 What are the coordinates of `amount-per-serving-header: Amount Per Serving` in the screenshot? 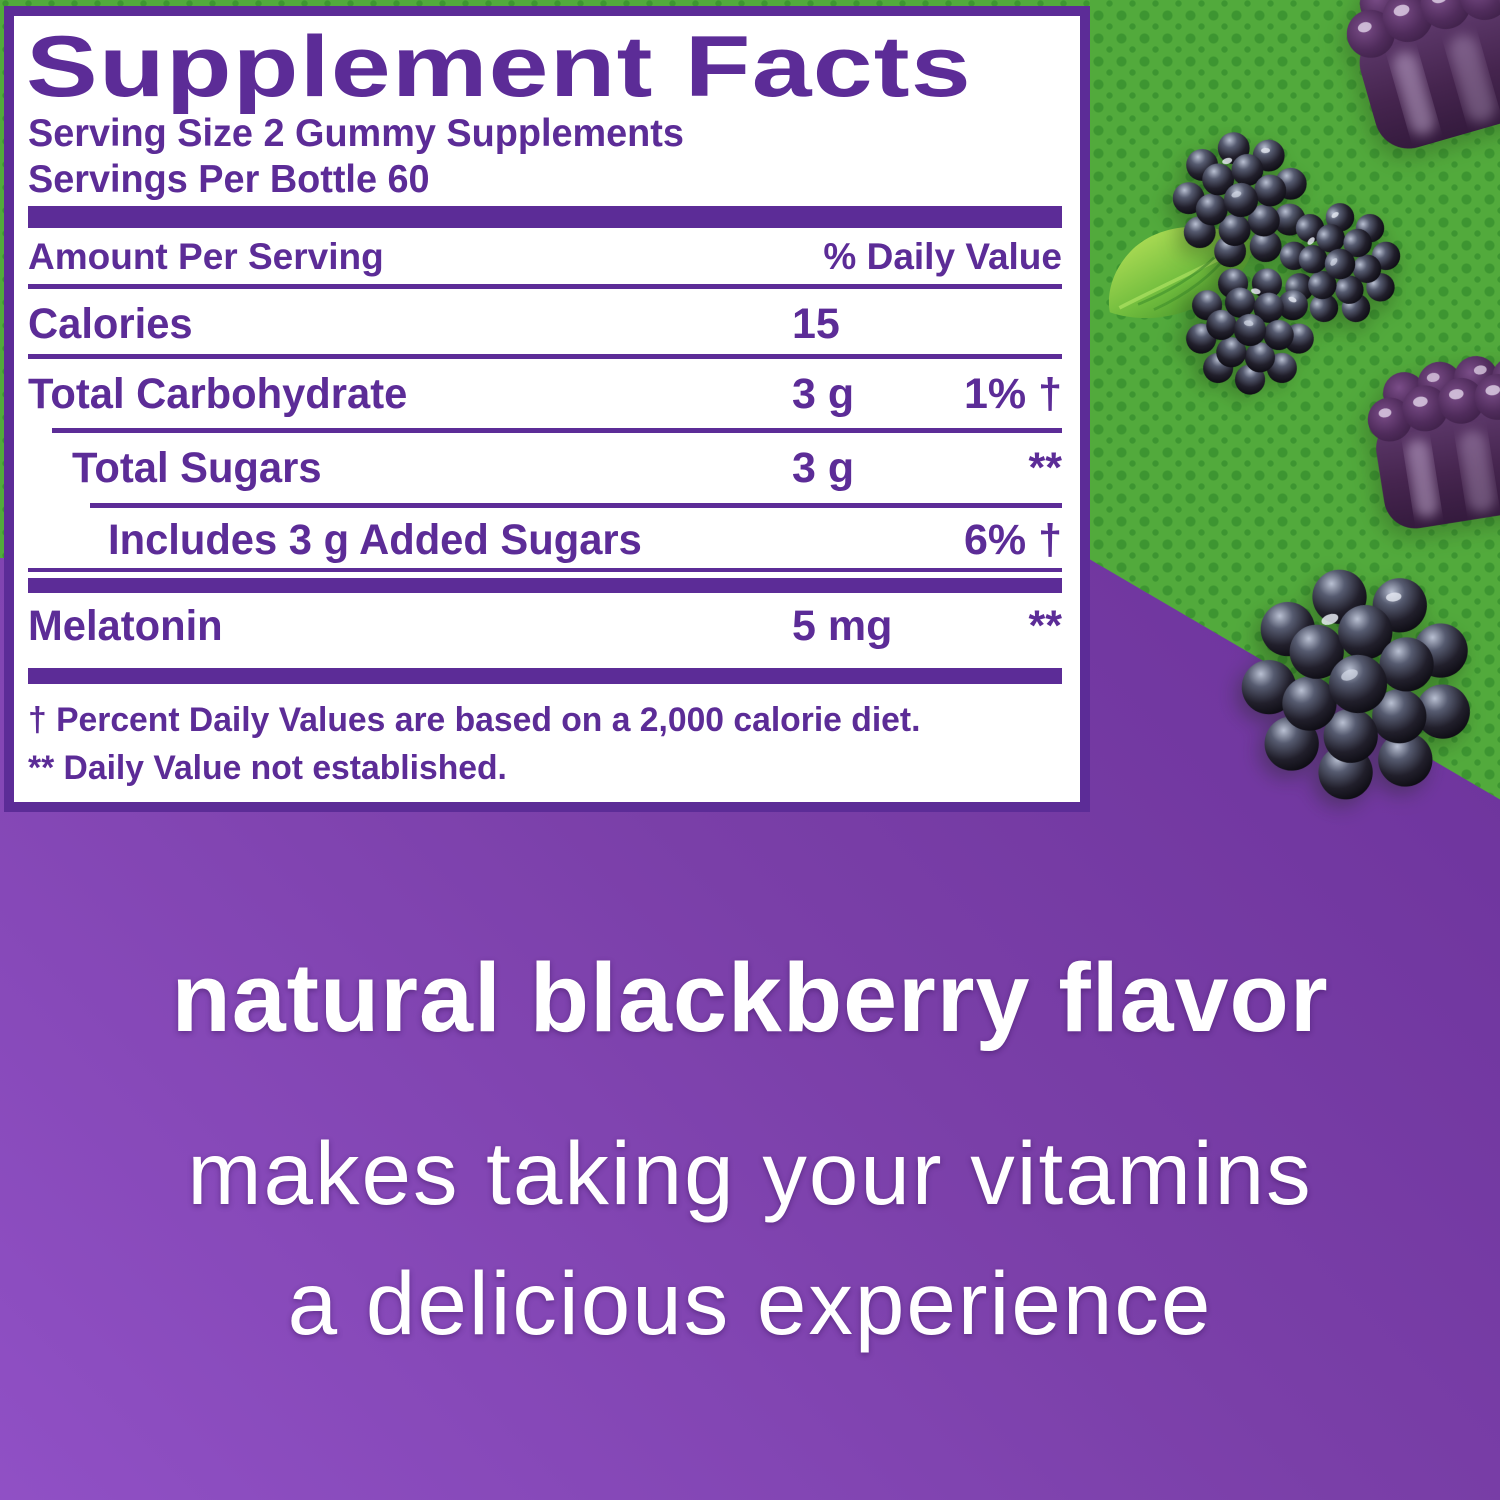 It's located at (206, 256).